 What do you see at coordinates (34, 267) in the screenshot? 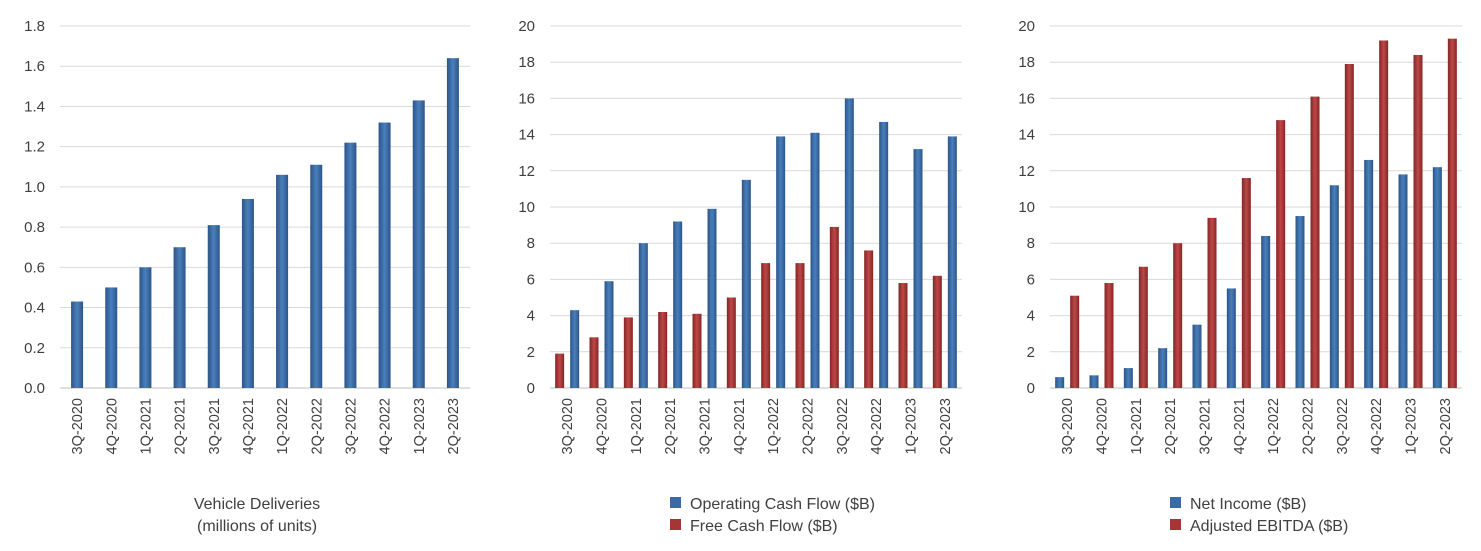
I see `y-tick-label: 0.6` at bounding box center [34, 267].